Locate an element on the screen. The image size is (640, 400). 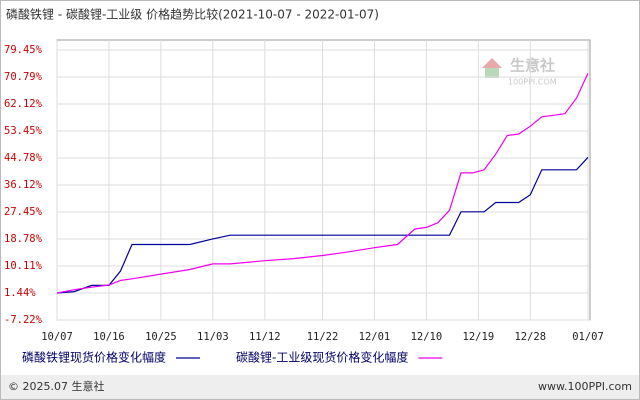
x-tick-label: 11/12 is located at coordinates (265, 337).